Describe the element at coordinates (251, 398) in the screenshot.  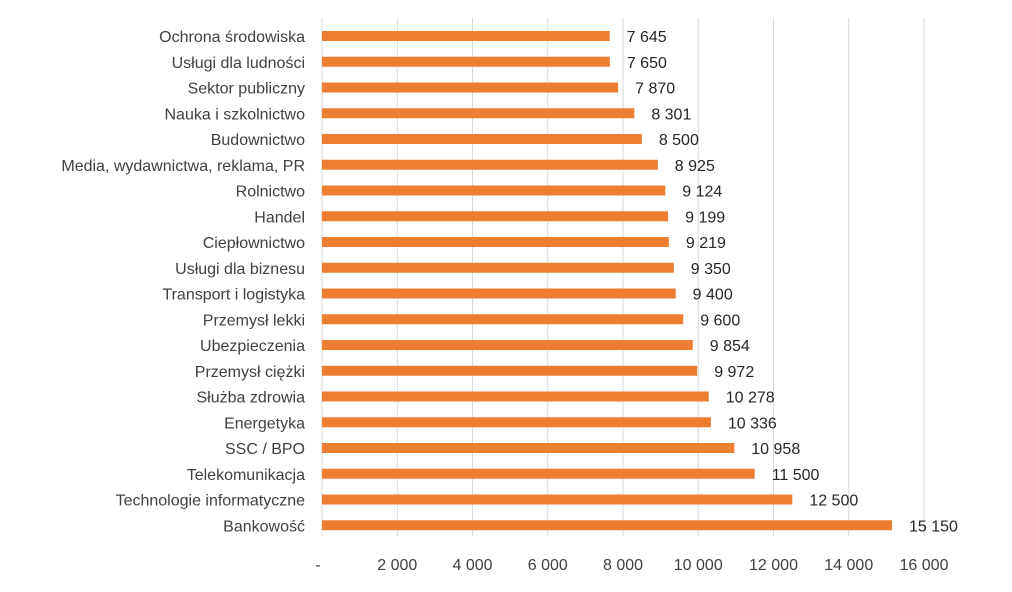
I see `category-label: Służba zdrowia` at that location.